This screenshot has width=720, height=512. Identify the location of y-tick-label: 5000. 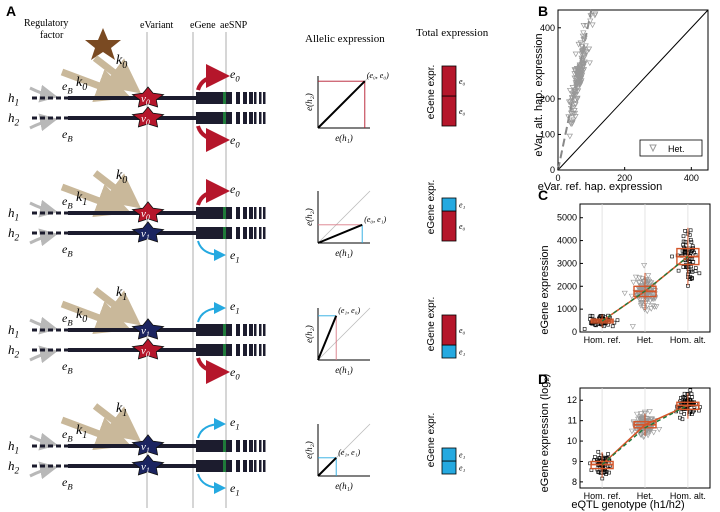
(567, 218).